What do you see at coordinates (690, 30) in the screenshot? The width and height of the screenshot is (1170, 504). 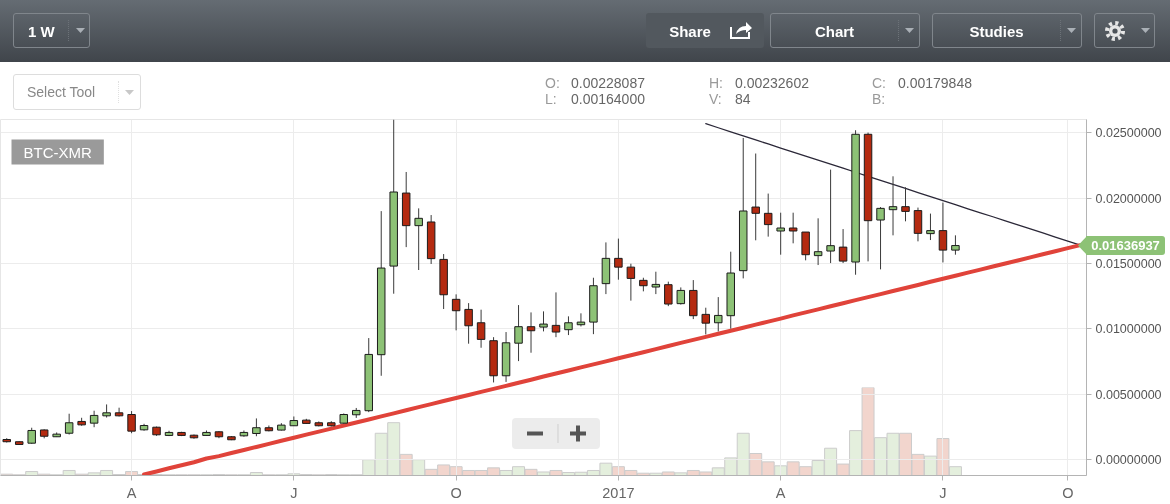 I see `text: Share` at bounding box center [690, 30].